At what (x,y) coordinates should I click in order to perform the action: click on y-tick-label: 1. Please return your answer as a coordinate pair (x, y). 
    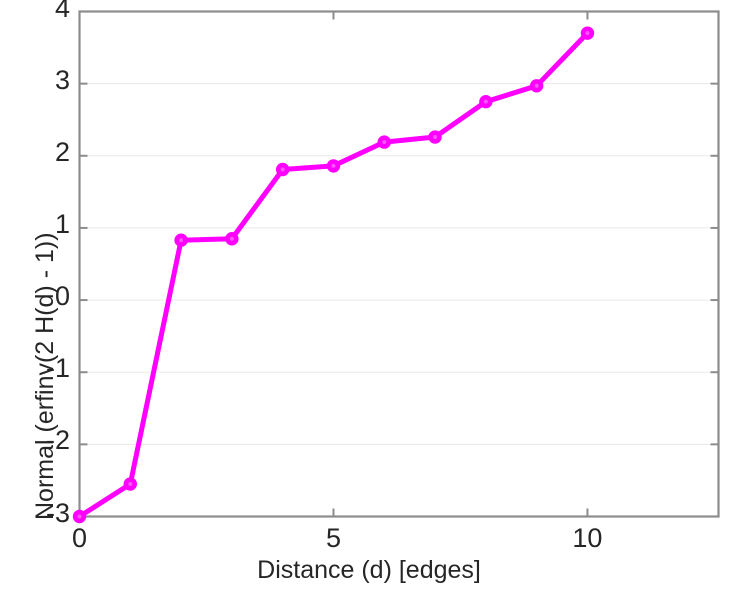
    Looking at the image, I should click on (62, 223).